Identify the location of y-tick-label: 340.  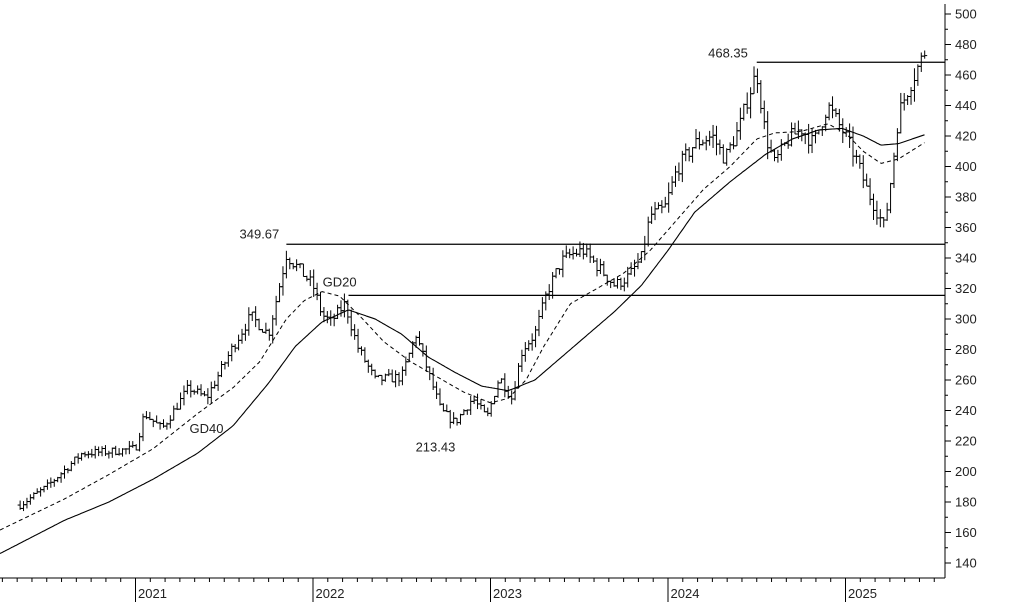
(966, 258).